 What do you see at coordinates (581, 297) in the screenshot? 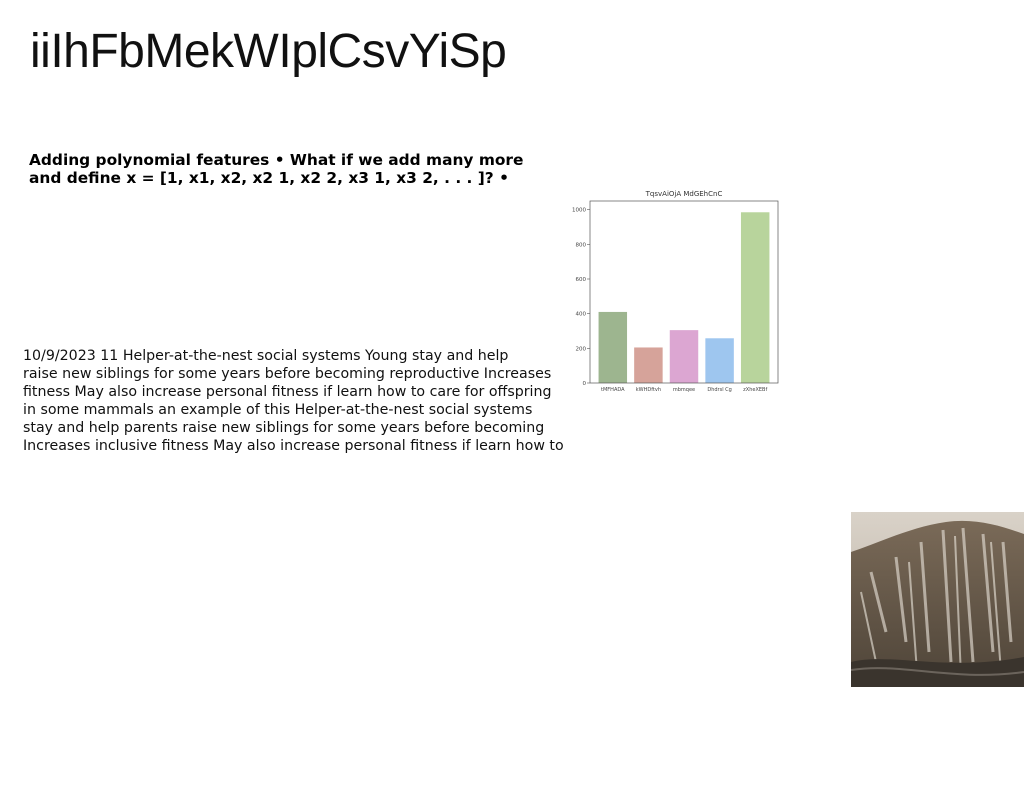
I see `chart-y-axis: 0 200 400 600 800 1000` at bounding box center [581, 297].